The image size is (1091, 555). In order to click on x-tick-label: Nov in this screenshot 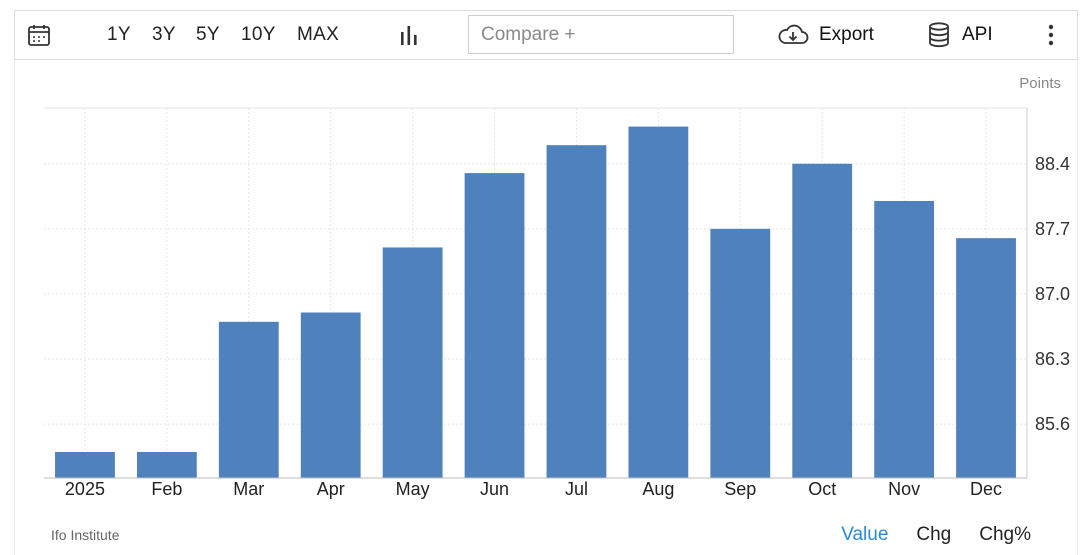, I will do `click(904, 489)`.